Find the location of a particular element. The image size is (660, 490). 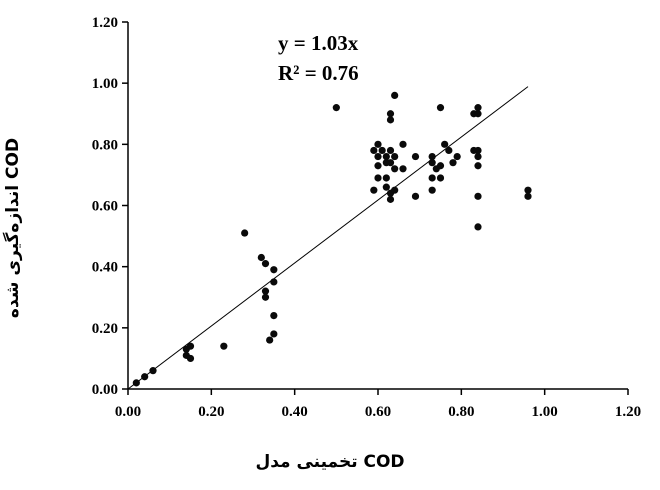

y-tick-label: 0.00 is located at coordinates (105, 390).